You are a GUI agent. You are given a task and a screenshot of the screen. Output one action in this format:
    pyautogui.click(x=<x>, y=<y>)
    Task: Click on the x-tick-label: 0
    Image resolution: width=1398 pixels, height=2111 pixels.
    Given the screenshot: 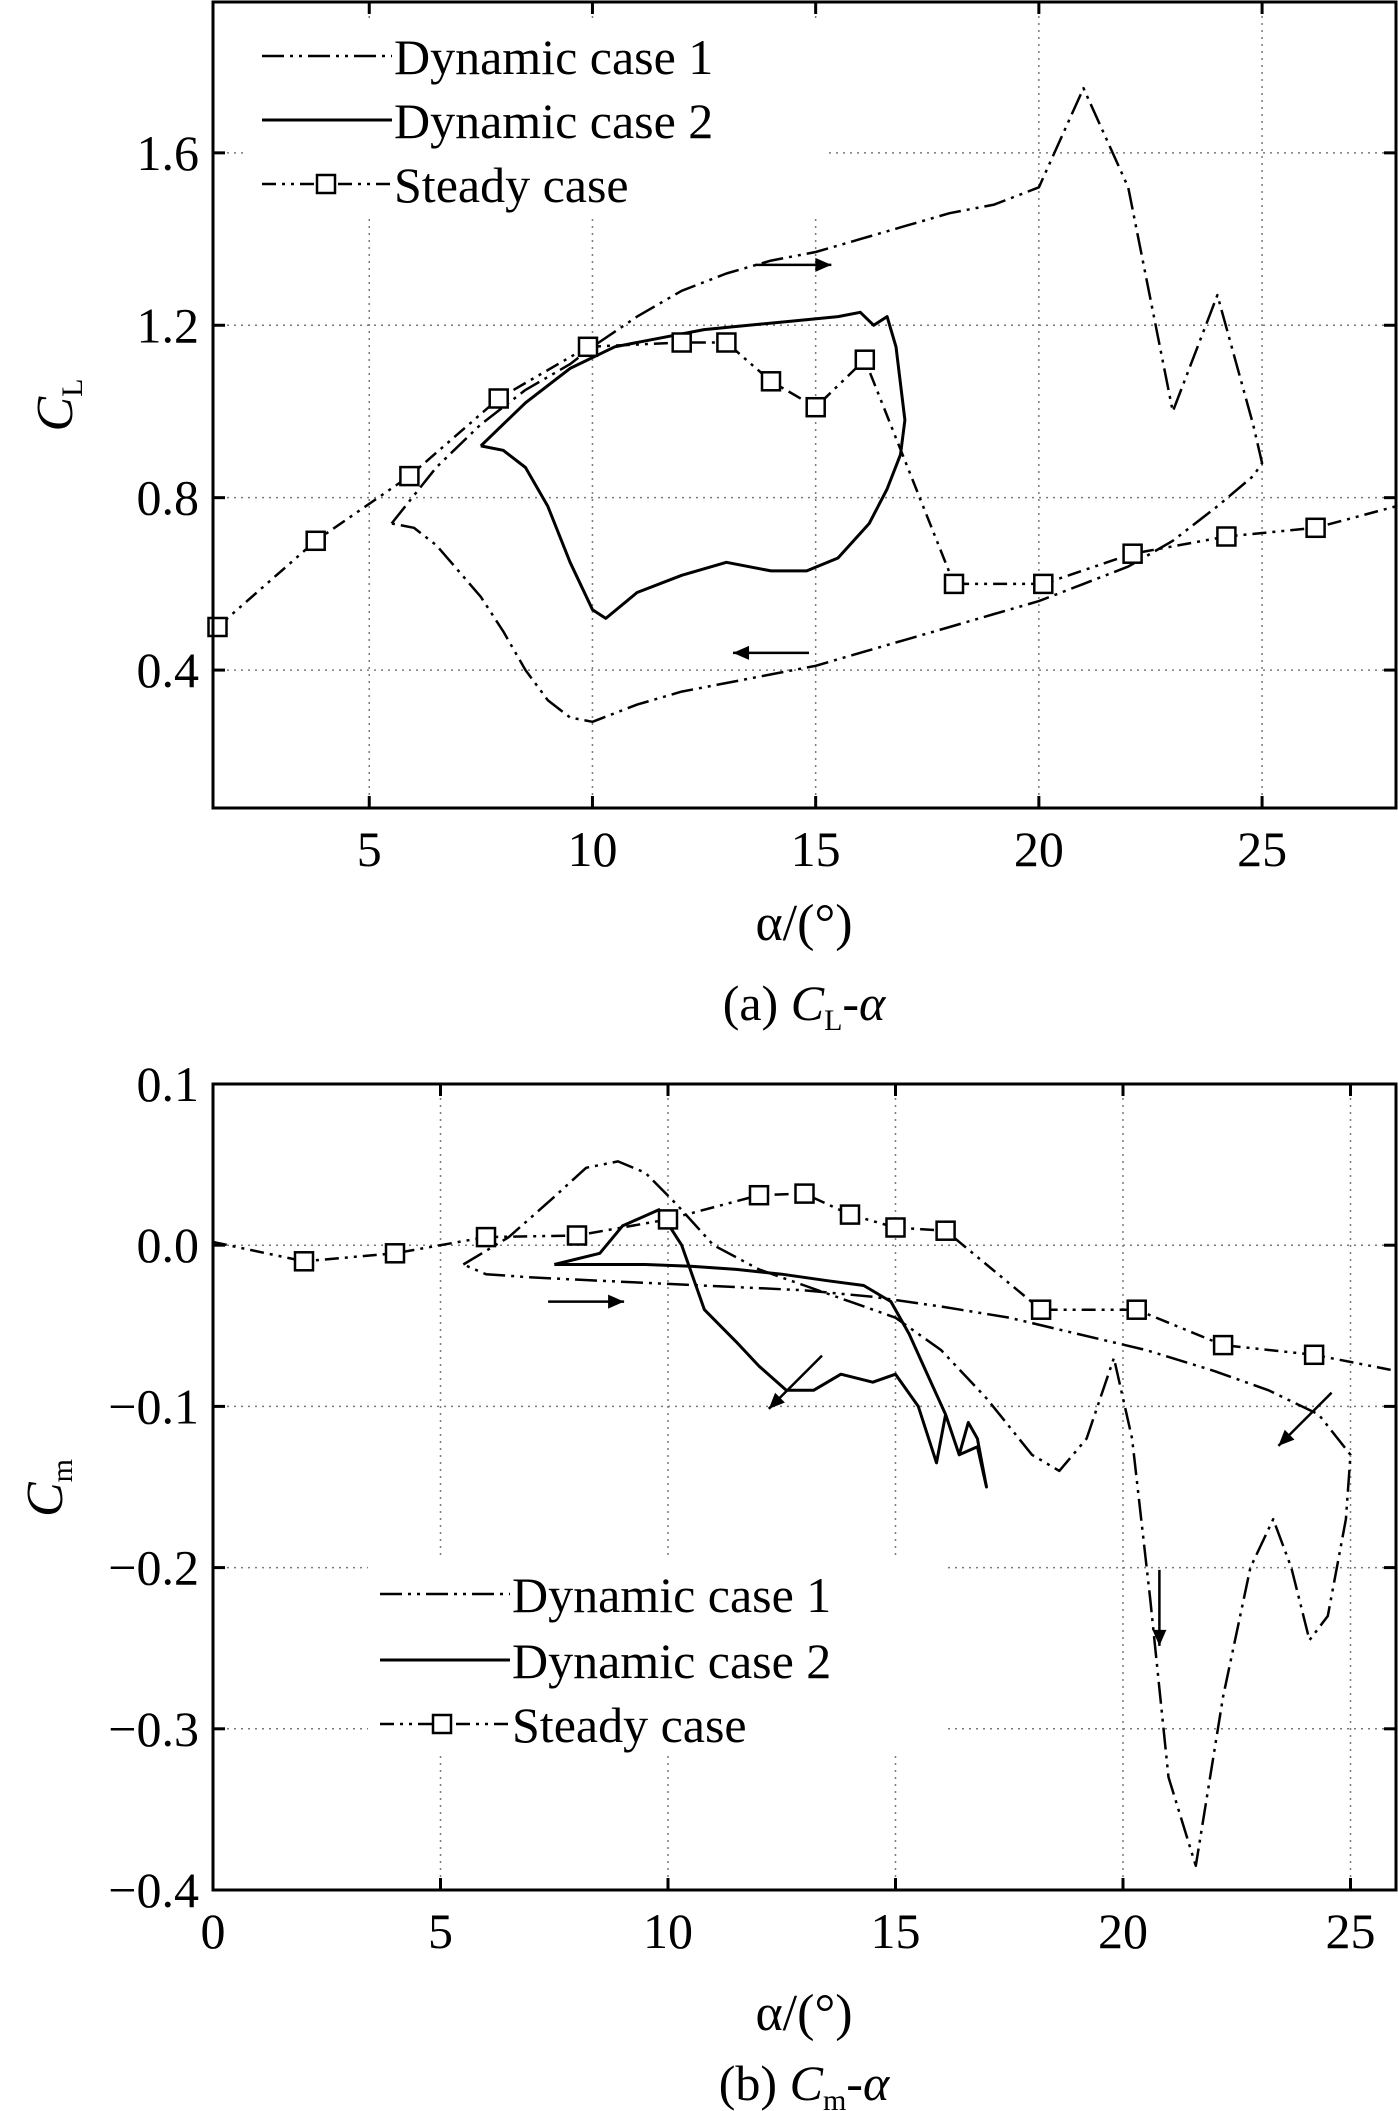 What is the action you would take?
    pyautogui.click(x=213, y=1931)
    